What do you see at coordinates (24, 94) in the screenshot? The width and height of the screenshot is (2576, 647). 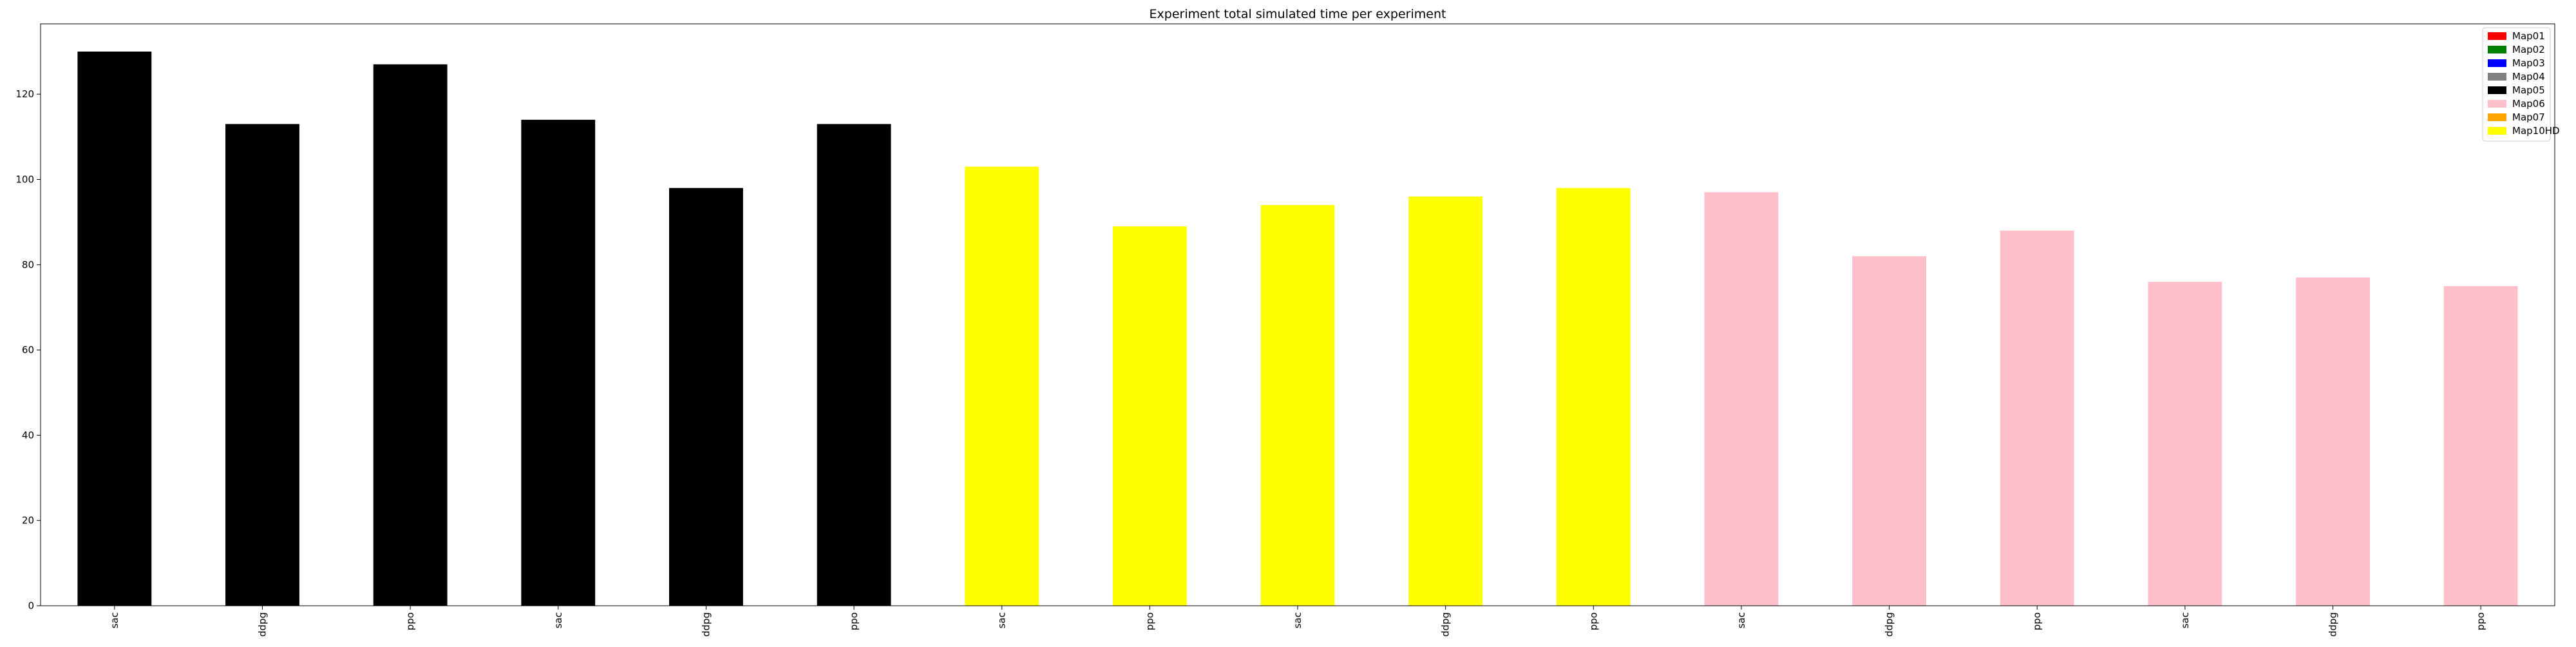 I see `y-tick-label: 120` at bounding box center [24, 94].